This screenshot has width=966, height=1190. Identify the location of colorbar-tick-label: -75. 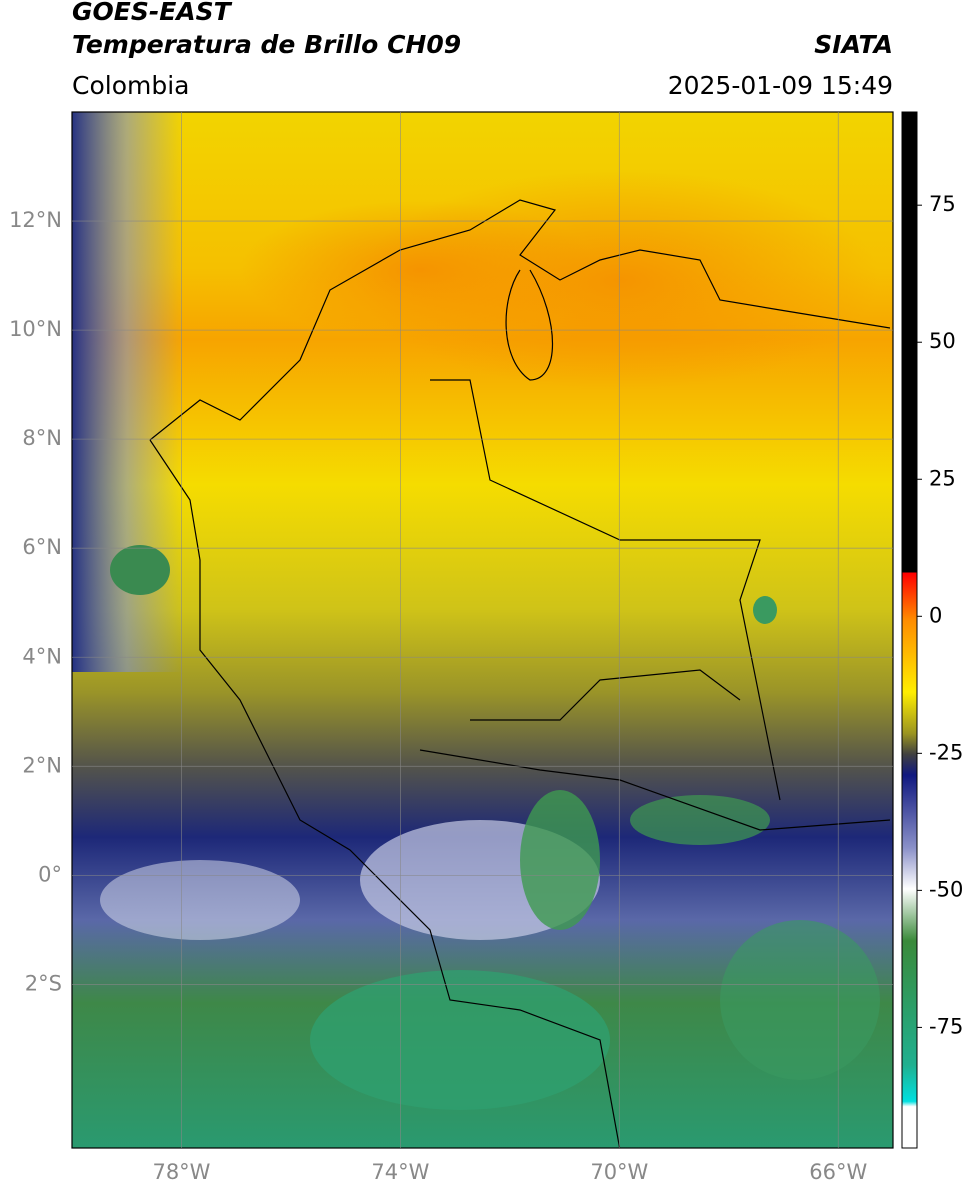
(946, 1026).